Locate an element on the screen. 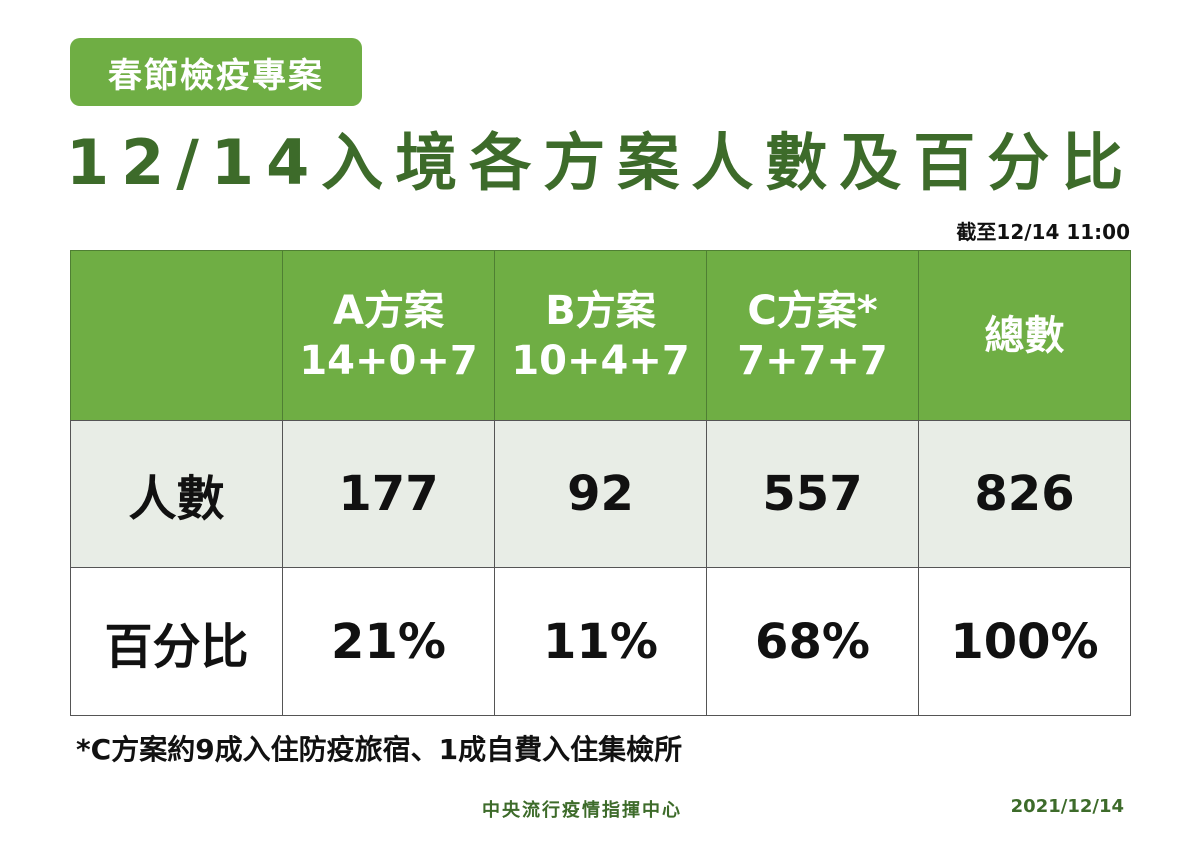 Image resolution: width=1200 pixels, height=848 pixels. table-cell: 100% is located at coordinates (1024, 641).